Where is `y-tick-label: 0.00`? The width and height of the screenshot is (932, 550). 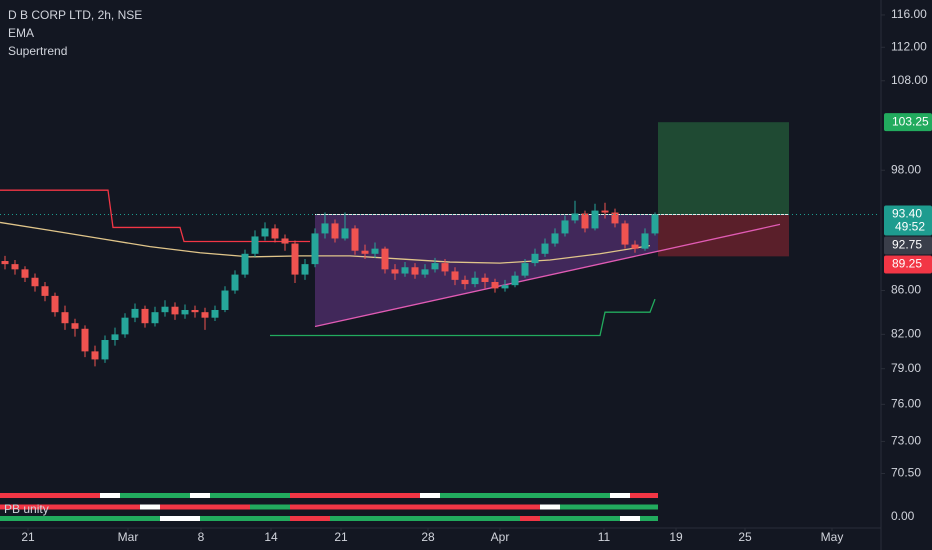
y-tick-label: 0.00 is located at coordinates (903, 516).